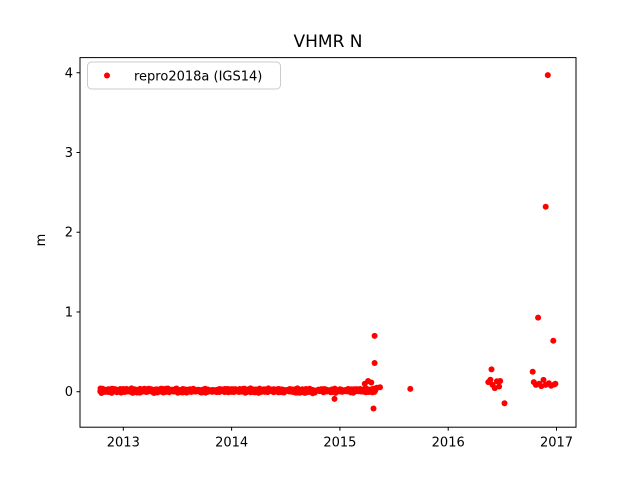 The width and height of the screenshot is (640, 480). What do you see at coordinates (107, 75) in the screenshot?
I see `legend-marker-icon` at bounding box center [107, 75].